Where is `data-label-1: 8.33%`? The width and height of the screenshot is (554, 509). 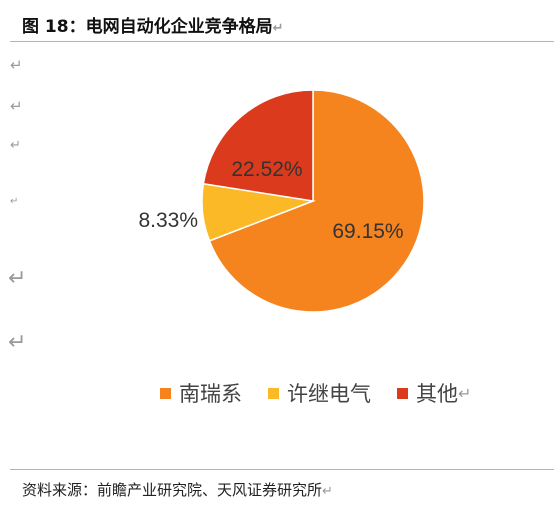
data-label-1: 8.33% is located at coordinates (168, 220).